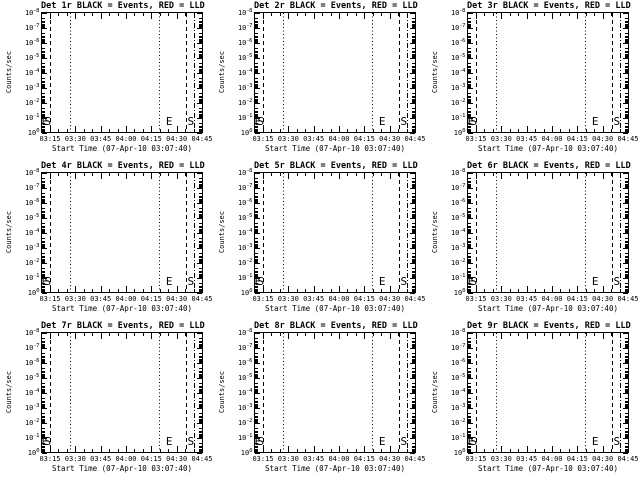 The width and height of the screenshot is (640, 480). I want to click on y-tick-exponent: -5, so click(462, 376).